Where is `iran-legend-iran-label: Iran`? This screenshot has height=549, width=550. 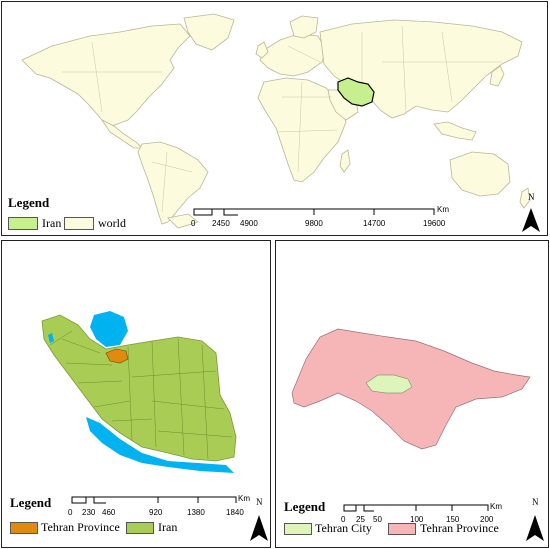
iran-legend-iran-label: Iran is located at coordinates (168, 527).